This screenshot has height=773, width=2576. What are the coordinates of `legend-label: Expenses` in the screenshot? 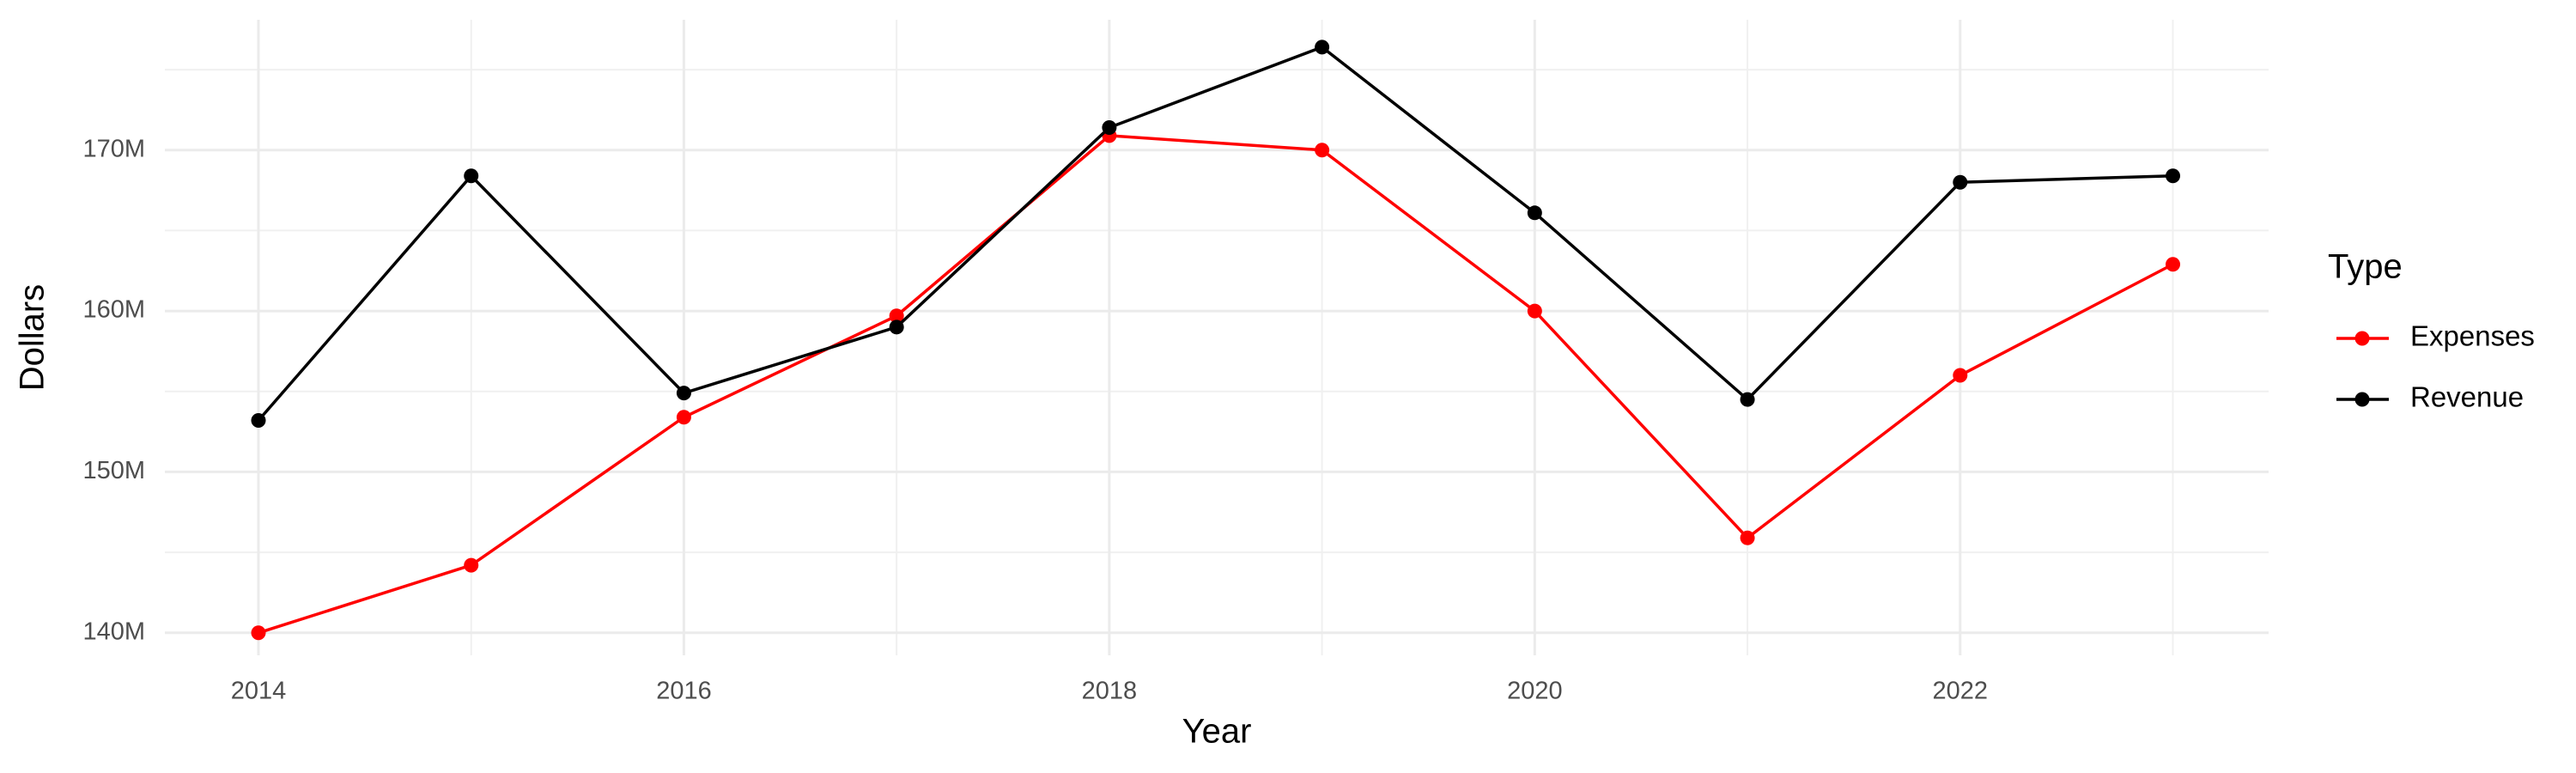 It's located at (2472, 336).